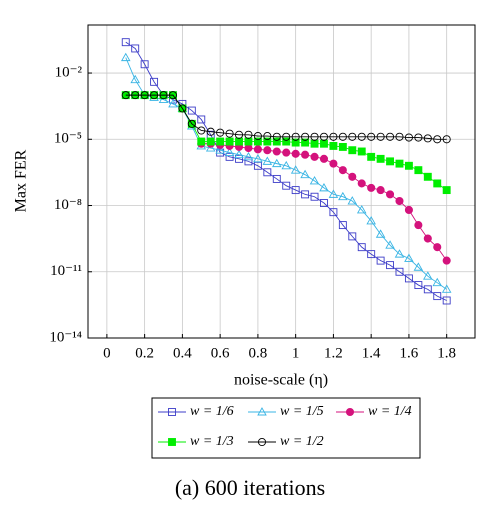 The image size is (483, 506). Describe the element at coordinates (212, 411) in the screenshot. I see `legend-label: w = 1/6` at that location.